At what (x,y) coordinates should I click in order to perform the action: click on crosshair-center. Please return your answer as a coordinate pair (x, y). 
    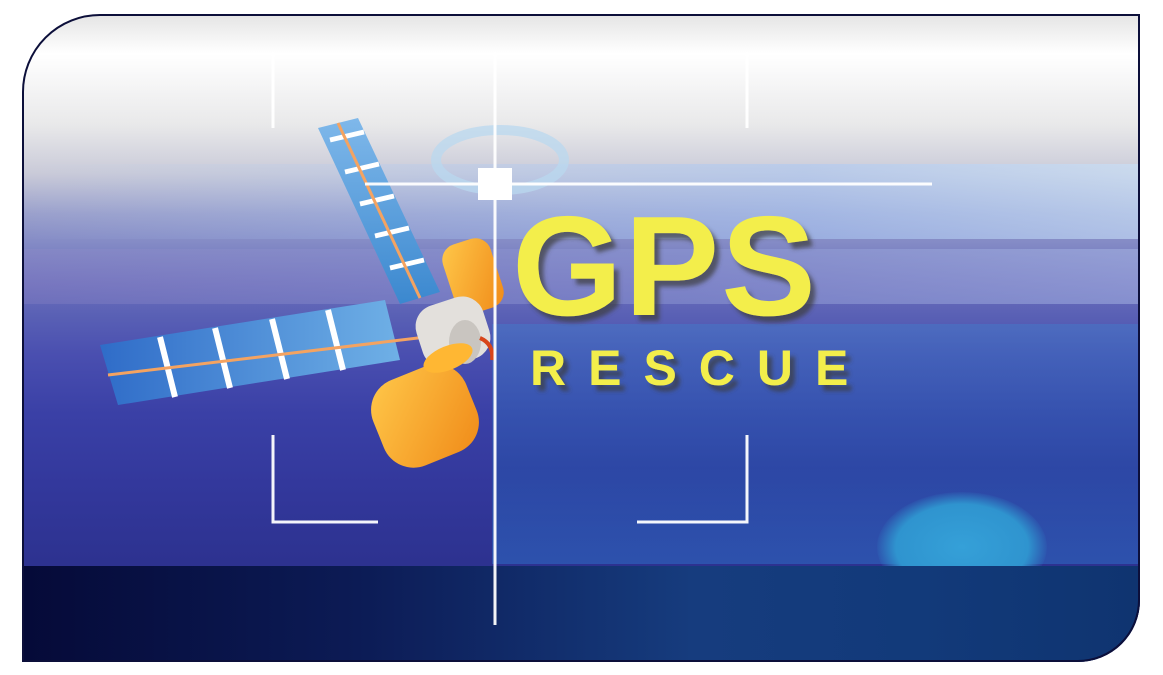
    Looking at the image, I should click on (495, 184).